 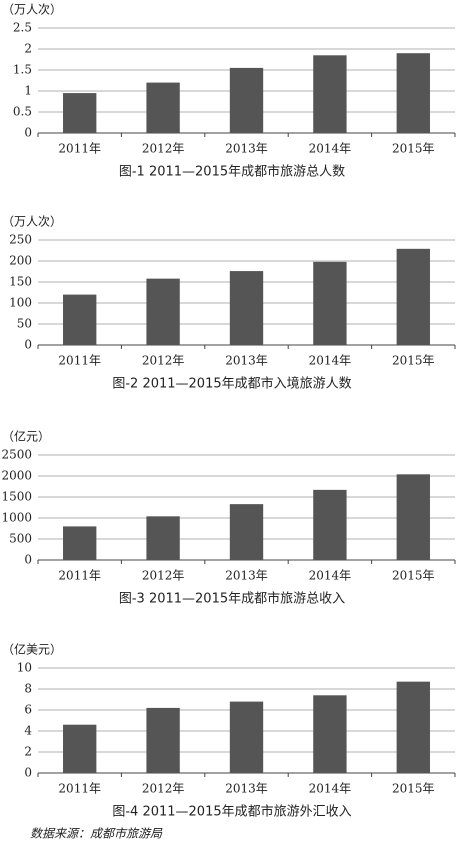 I want to click on y-tick-label: 250, so click(x=20, y=240).